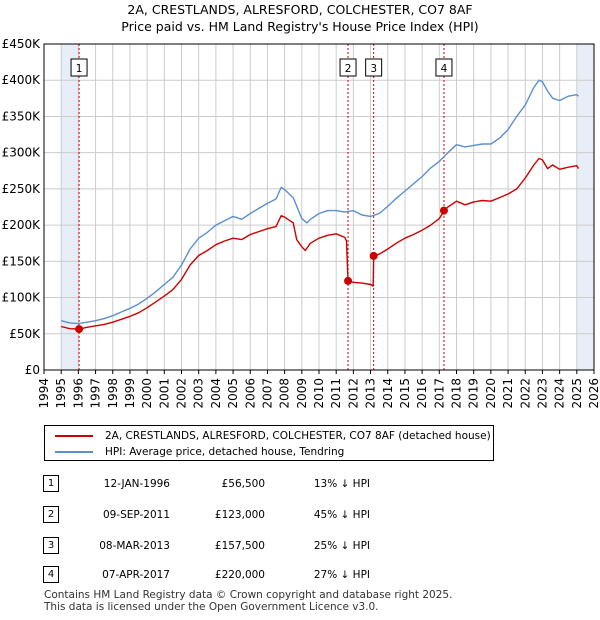 This screenshot has width=600, height=620. Describe the element at coordinates (44, 393) in the screenshot. I see `x-tick-label: 1994` at that location.